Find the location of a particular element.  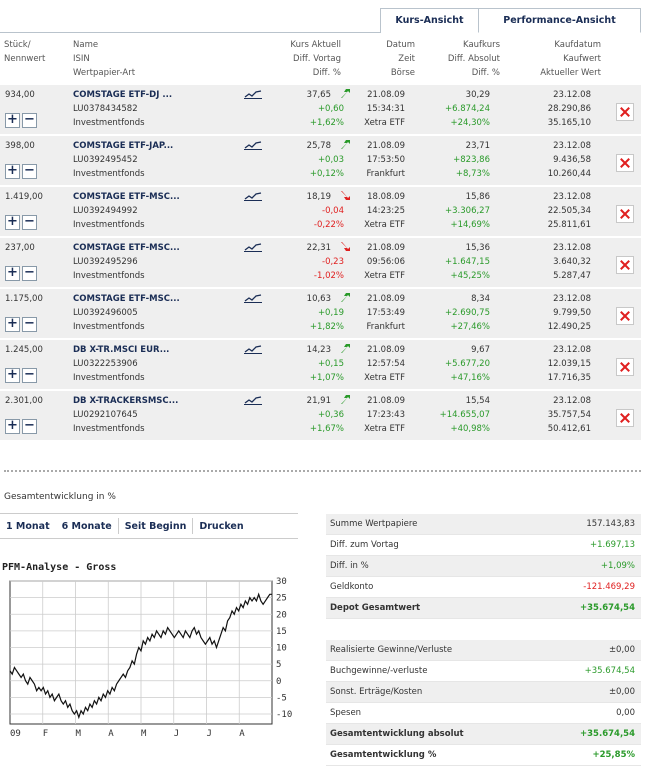

header-label: Börse is located at coordinates (402, 73).